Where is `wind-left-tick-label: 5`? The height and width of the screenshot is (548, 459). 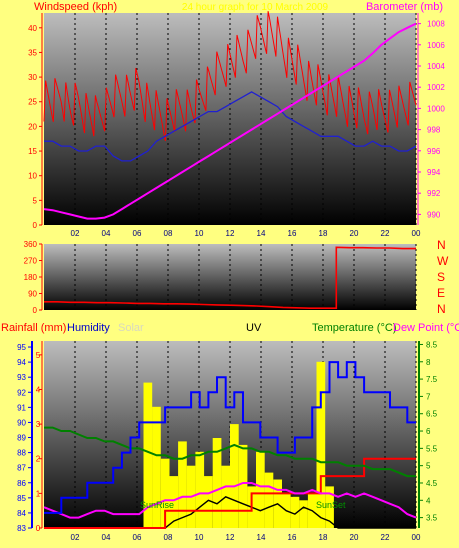
wind-left-tick-label: 5 is located at coordinates (35, 200).